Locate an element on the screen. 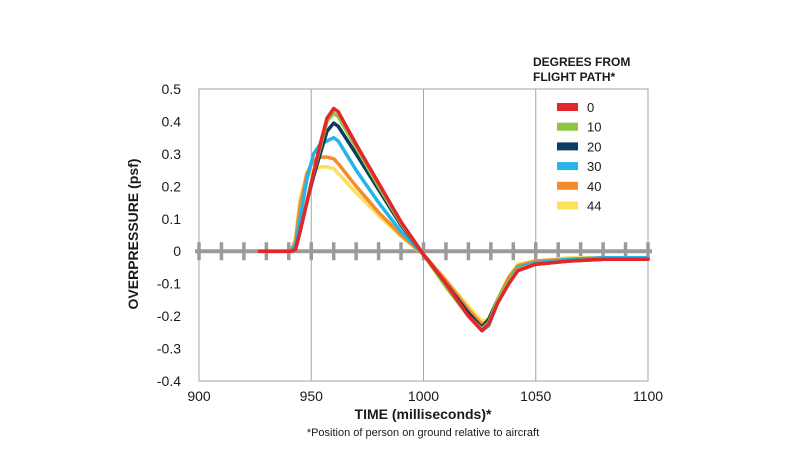 The height and width of the screenshot is (450, 800). legend-label-30: 30 is located at coordinates (594, 166).